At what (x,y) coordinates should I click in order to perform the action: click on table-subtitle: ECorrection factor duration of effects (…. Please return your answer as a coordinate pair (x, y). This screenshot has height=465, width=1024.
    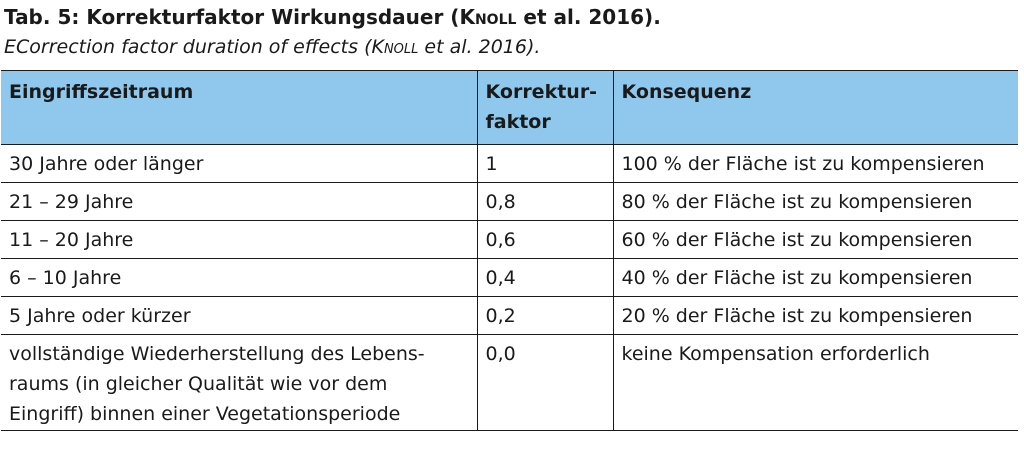
    Looking at the image, I should click on (511, 47).